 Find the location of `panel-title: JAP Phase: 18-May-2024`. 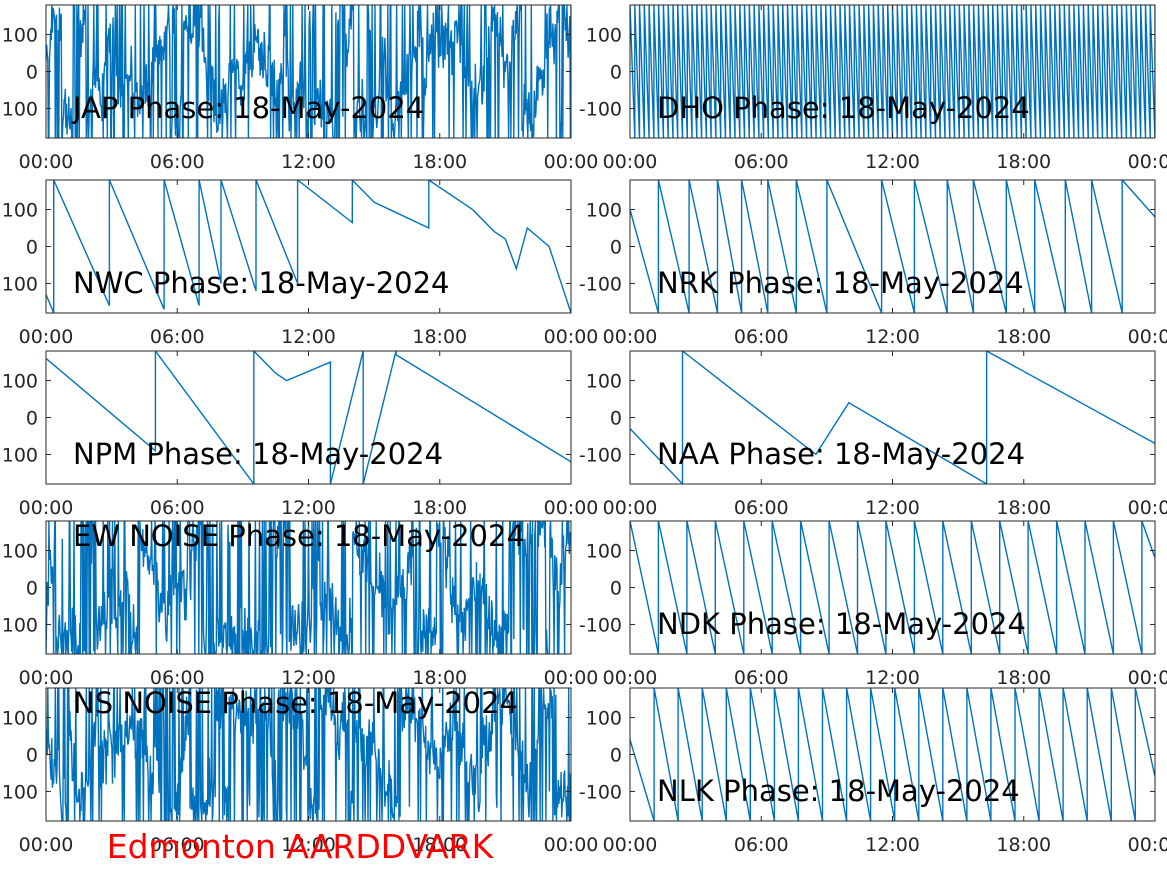

panel-title: JAP Phase: 18-May-2024 is located at coordinates (247, 108).